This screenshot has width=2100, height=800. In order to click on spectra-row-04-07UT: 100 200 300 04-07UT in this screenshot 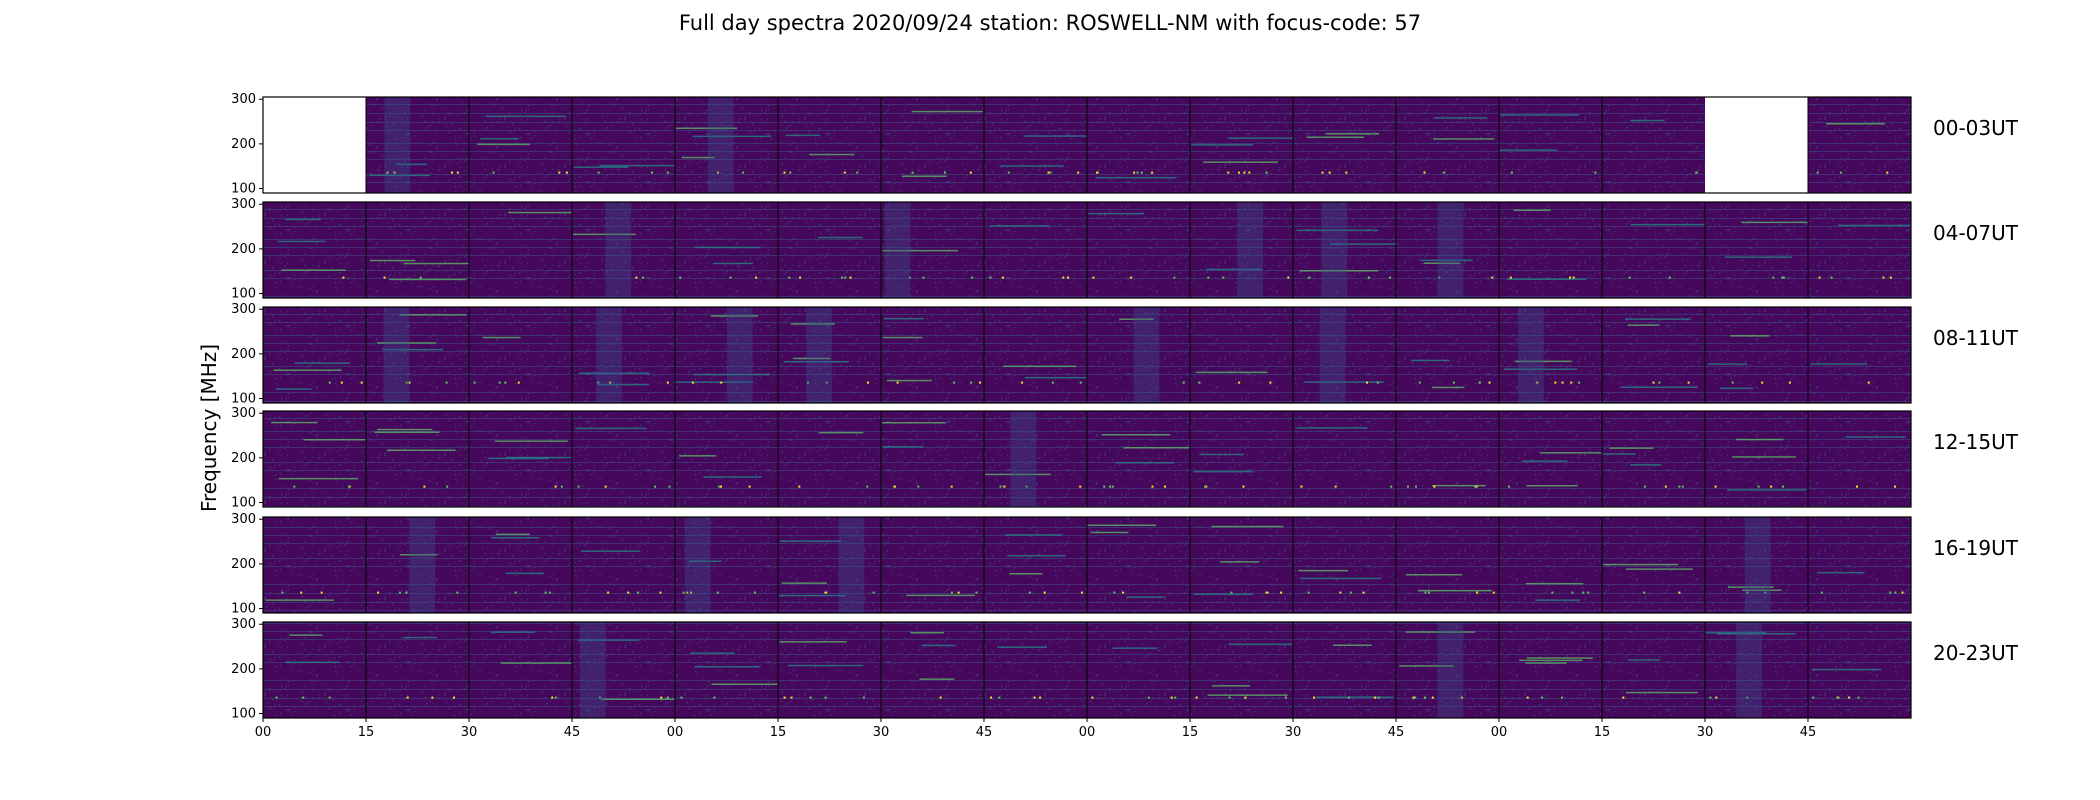, I will do `click(1125, 249)`.